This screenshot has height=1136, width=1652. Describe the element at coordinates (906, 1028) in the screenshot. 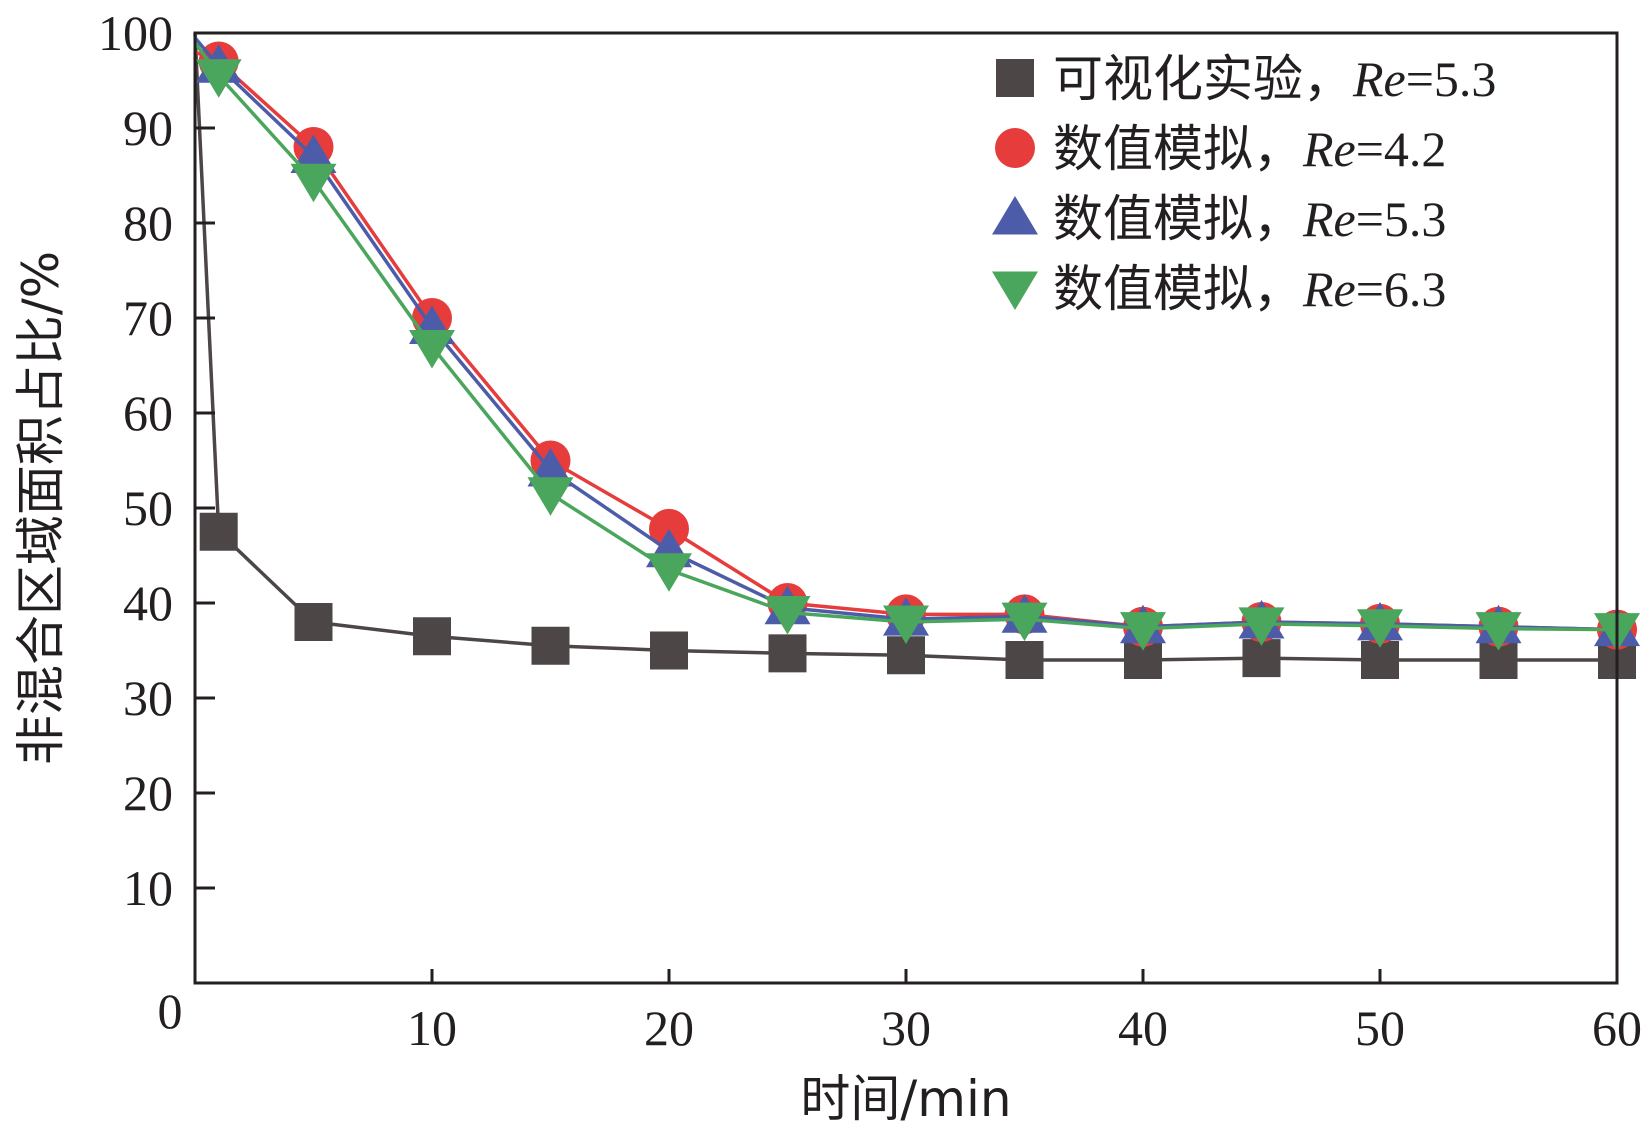

I see `x-tick-label: 30` at that location.